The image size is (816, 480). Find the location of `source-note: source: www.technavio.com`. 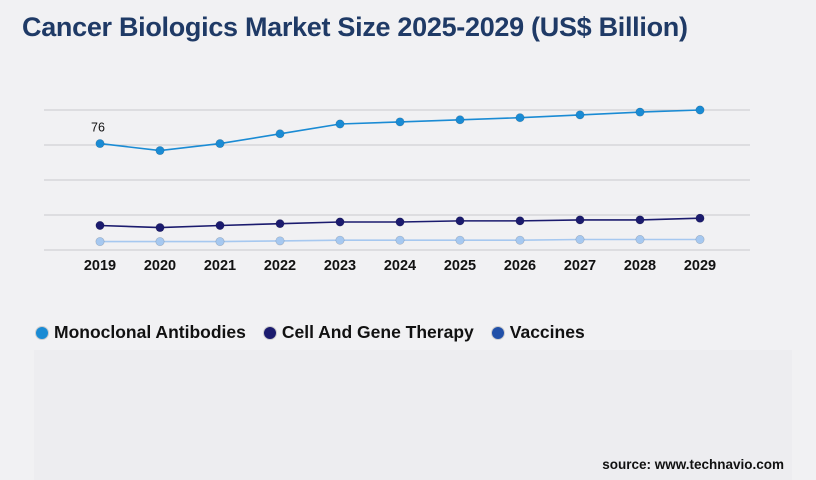

source-note: source: www.technavio.com is located at coordinates (693, 464).